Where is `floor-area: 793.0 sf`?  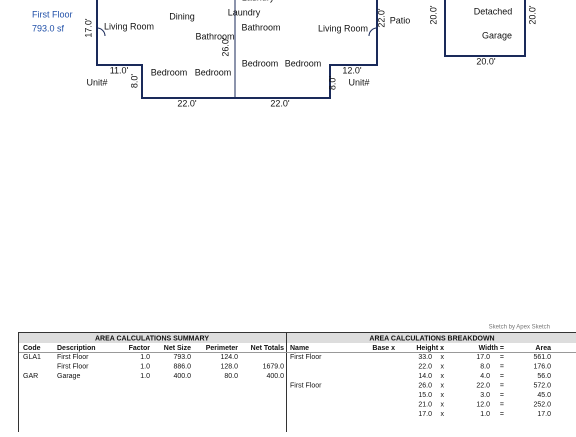
floor-area: 793.0 sf is located at coordinates (48, 28).